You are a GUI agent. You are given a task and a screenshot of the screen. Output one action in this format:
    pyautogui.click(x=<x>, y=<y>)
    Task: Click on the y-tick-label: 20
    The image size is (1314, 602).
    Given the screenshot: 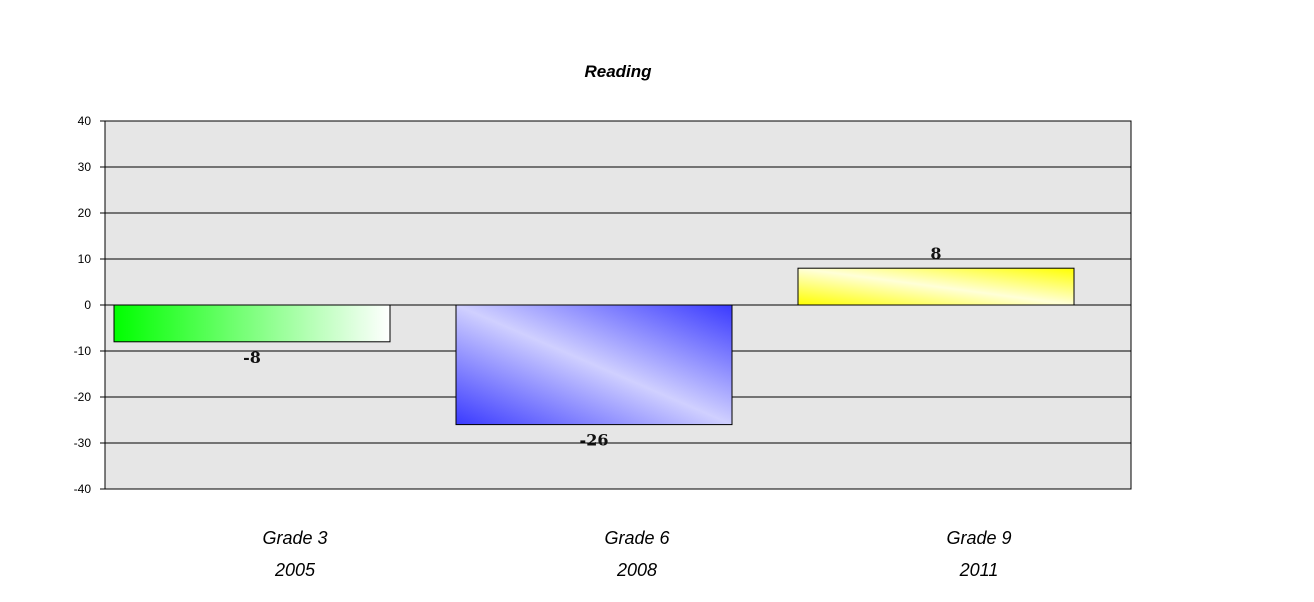 What is the action you would take?
    pyautogui.click(x=85, y=213)
    